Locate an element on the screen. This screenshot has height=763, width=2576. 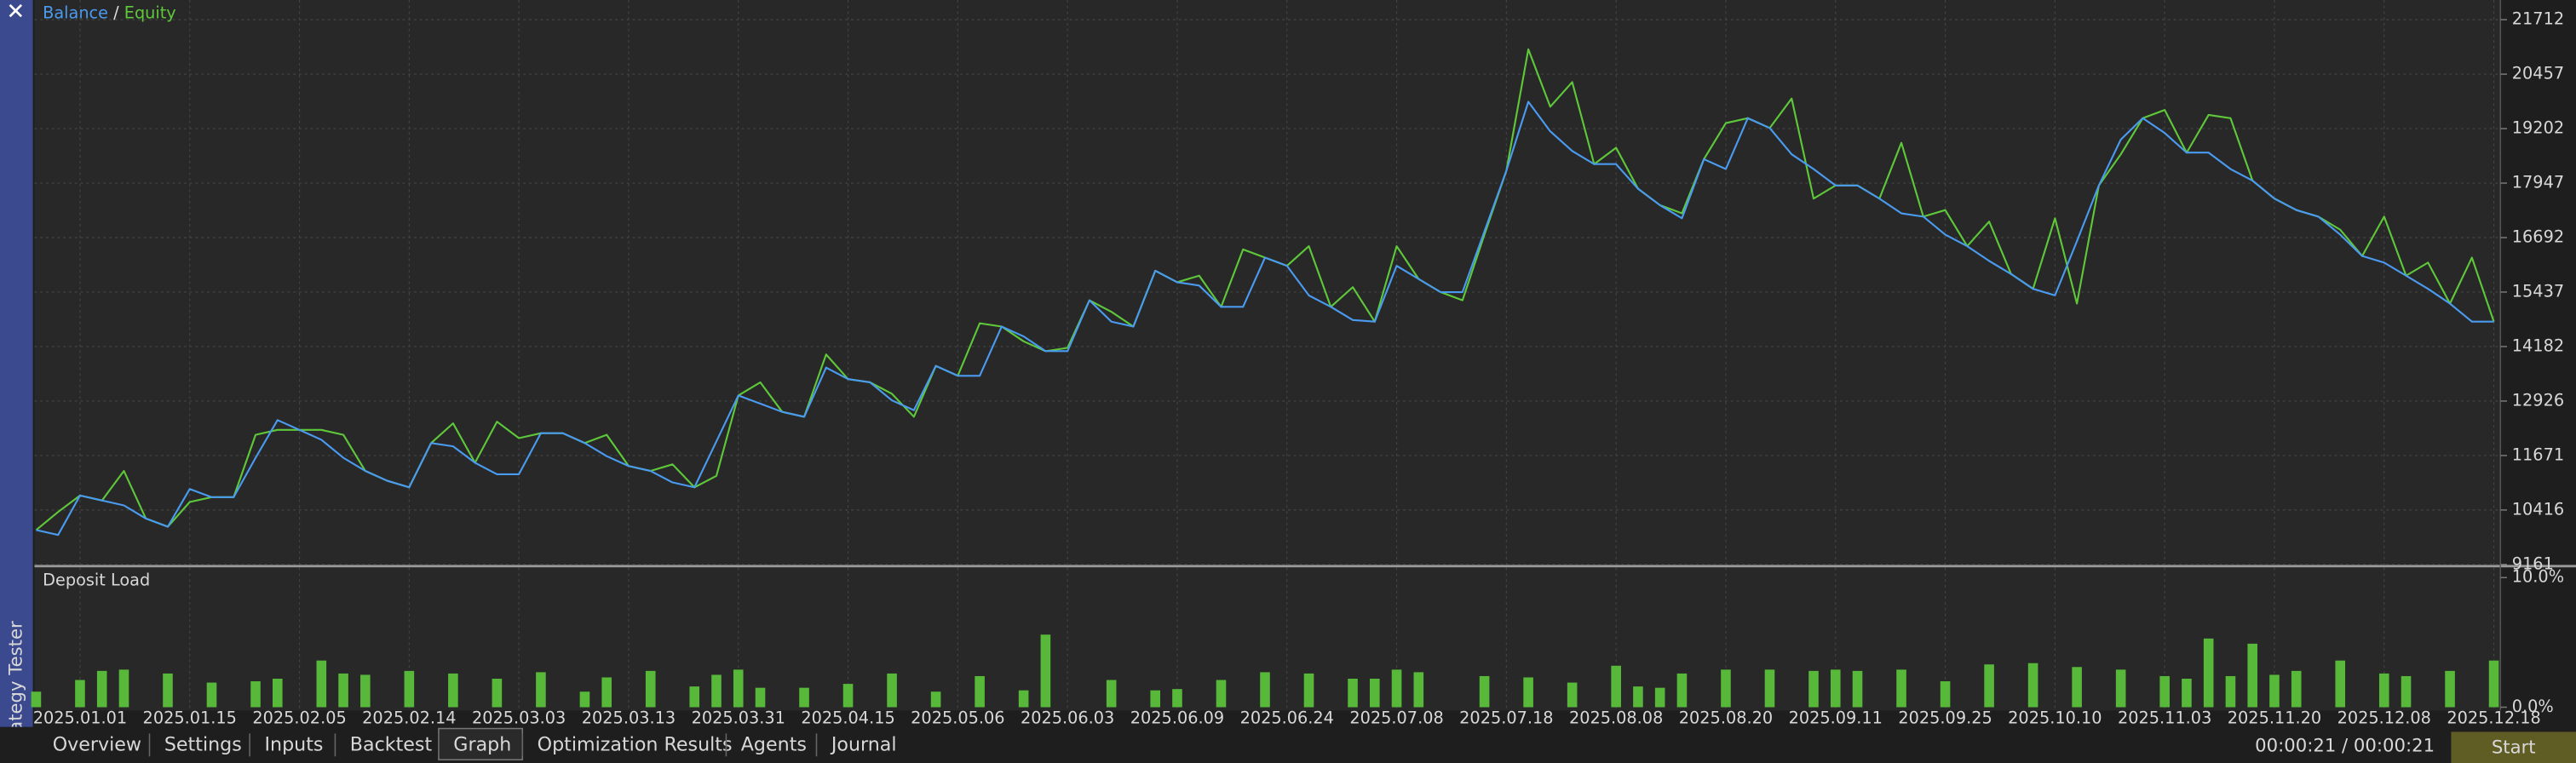
x-tick-label: 2025.07.08 is located at coordinates (1396, 717).